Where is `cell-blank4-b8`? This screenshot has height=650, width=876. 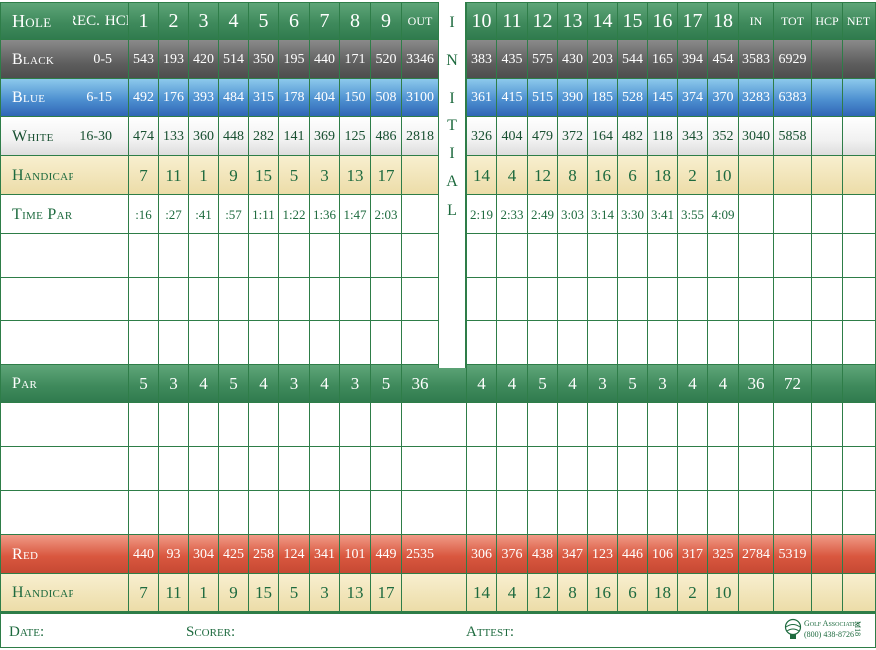
cell-blank4-b8 is located at coordinates (722, 425).